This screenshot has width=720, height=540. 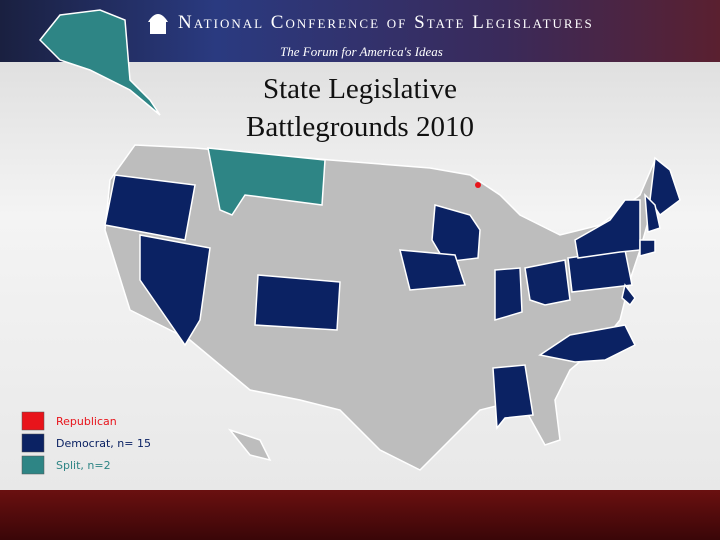 I want to click on maine, so click(x=665, y=186).